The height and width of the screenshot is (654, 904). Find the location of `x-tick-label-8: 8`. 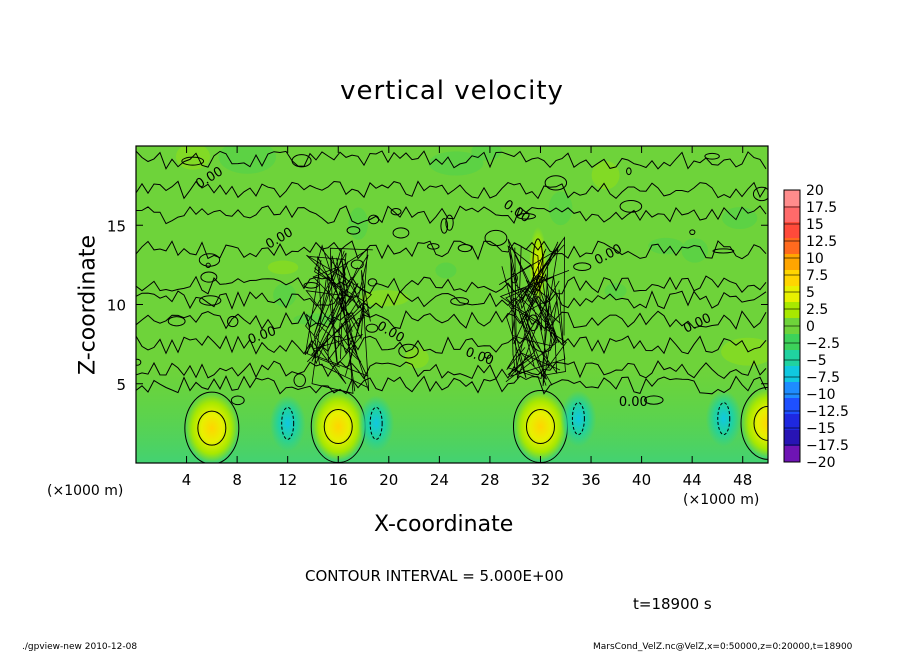

x-tick-label-8: 8 is located at coordinates (237, 480).